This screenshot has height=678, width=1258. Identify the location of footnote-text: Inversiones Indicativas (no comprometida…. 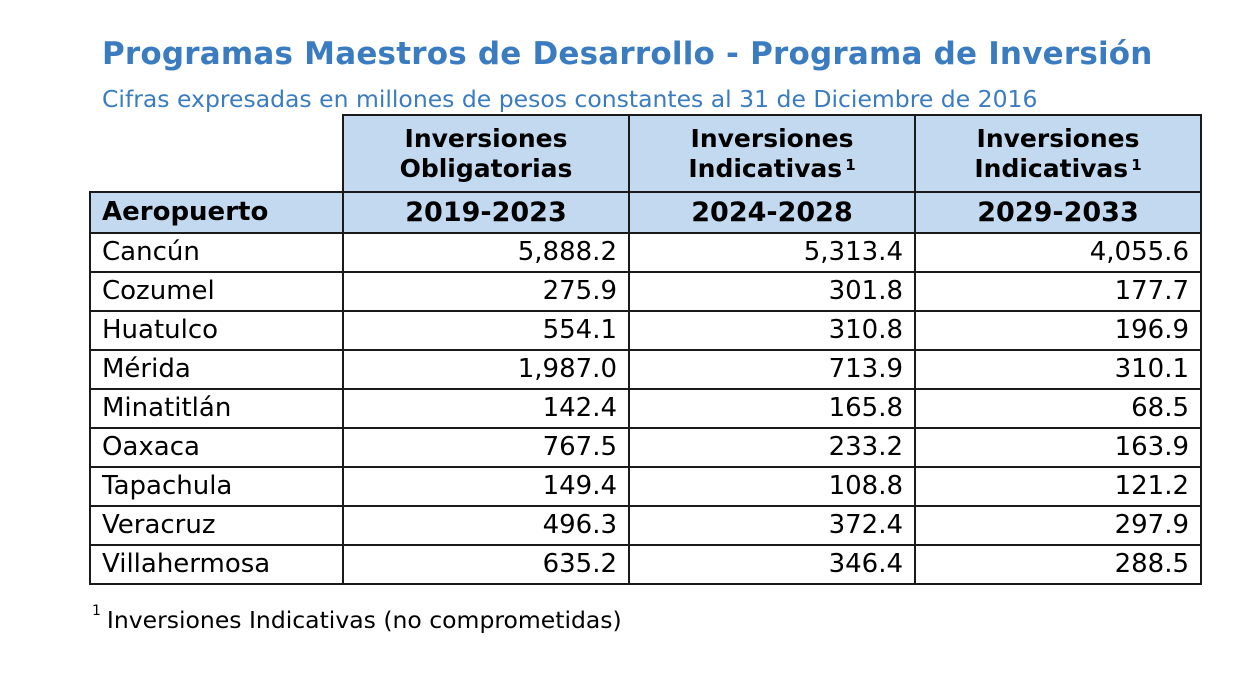
(364, 620).